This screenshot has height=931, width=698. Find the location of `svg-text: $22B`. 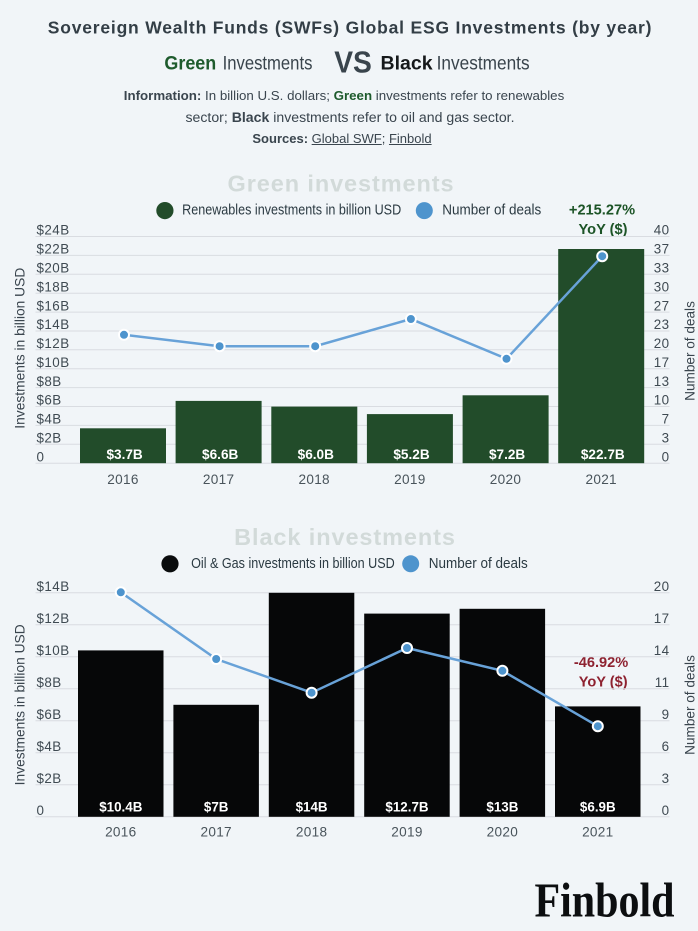

svg-text: $22B is located at coordinates (53, 249).